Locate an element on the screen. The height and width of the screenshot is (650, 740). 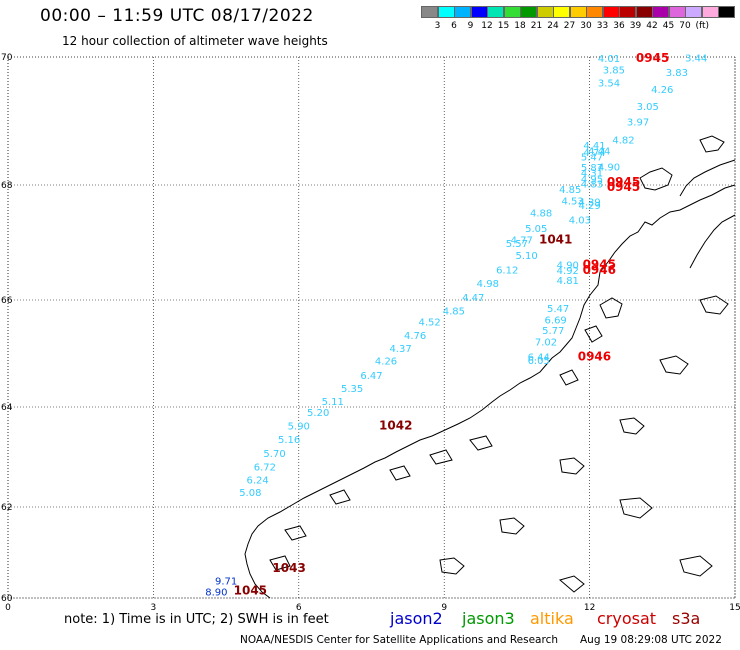
wave-height-value: 4.88 is located at coordinates (541, 214).